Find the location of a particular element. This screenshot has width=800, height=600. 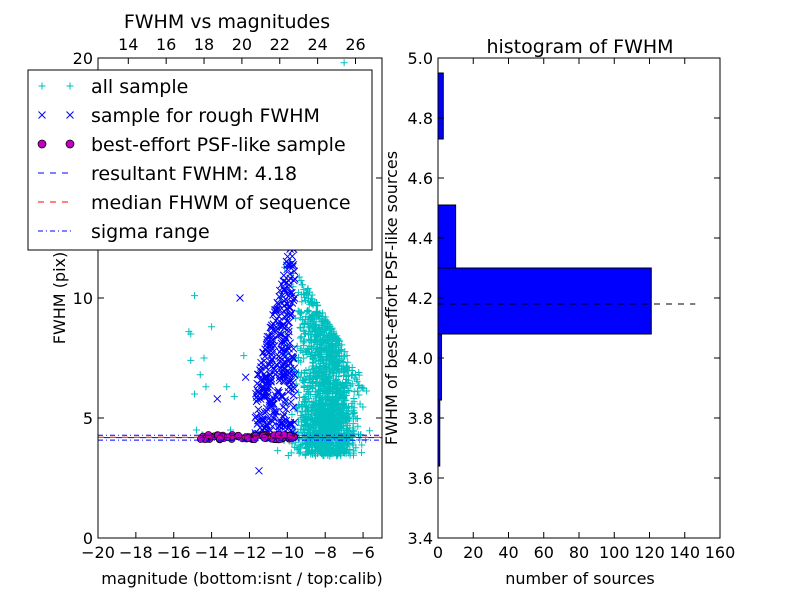

histogram-x-tick-label: 140 is located at coordinates (684, 552).